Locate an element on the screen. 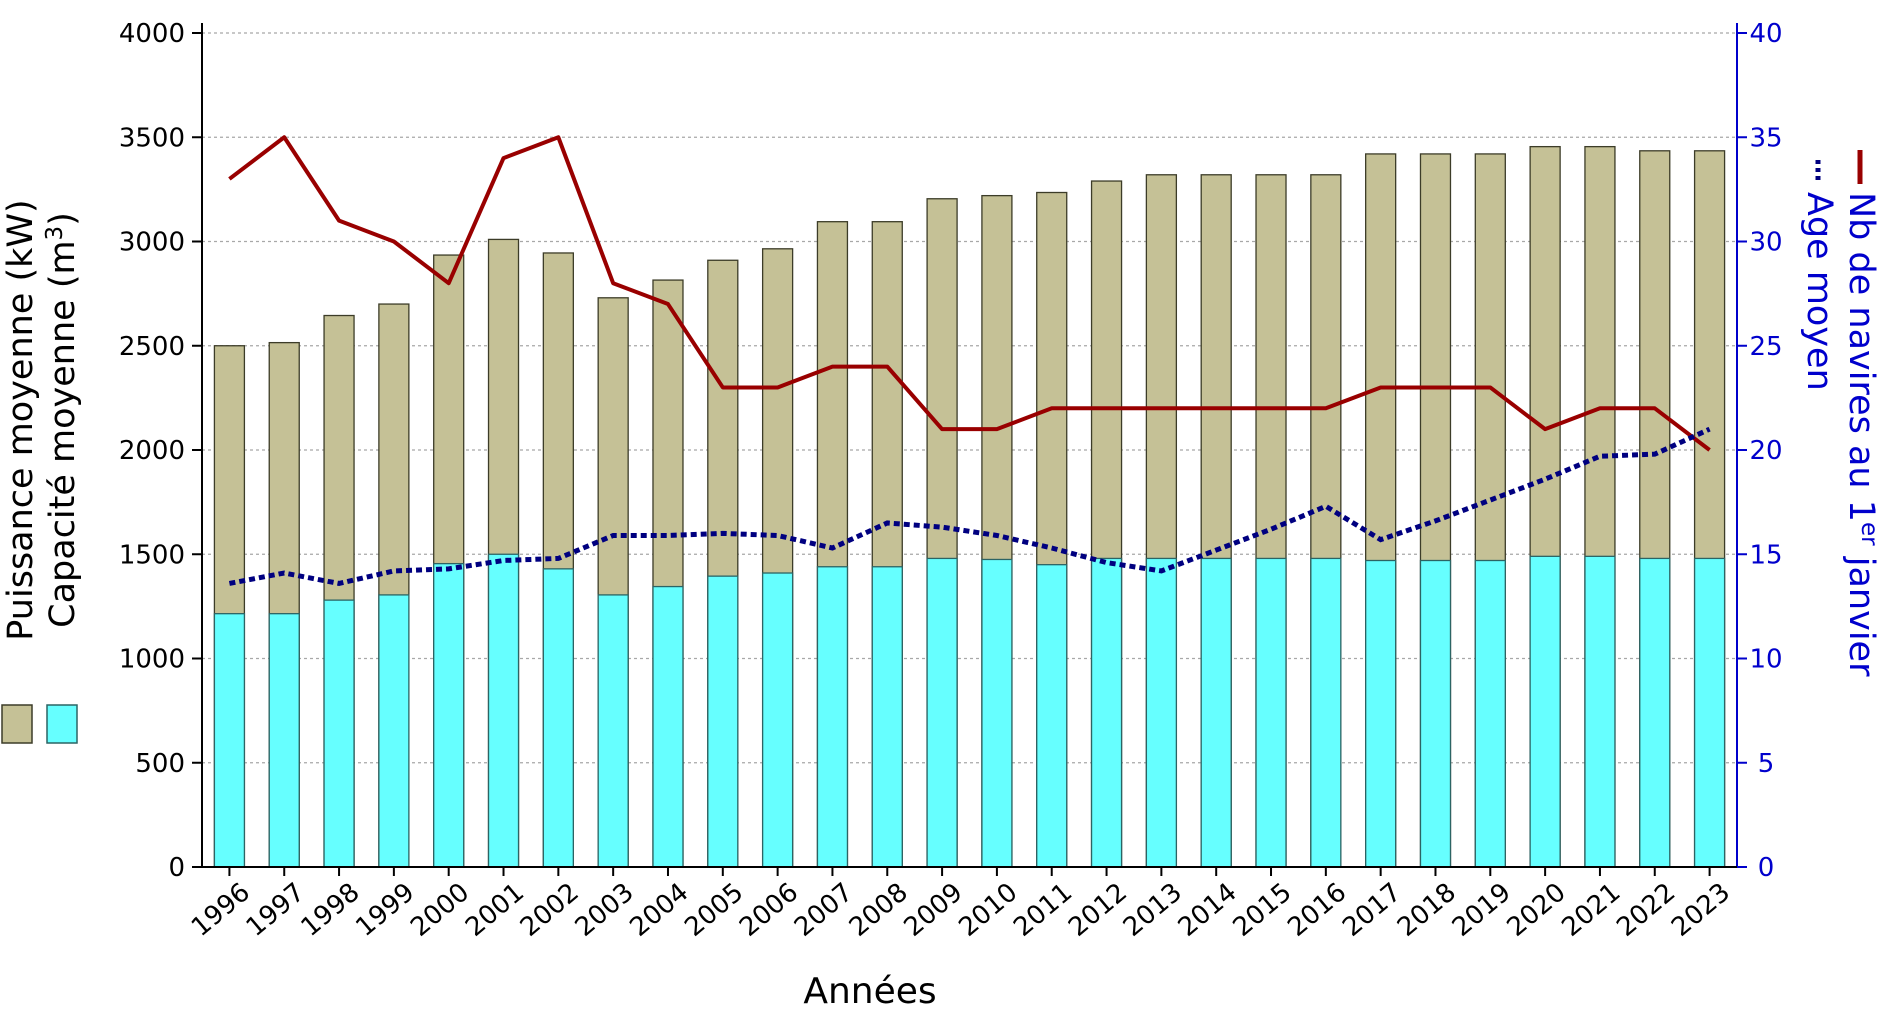 This screenshot has height=1017, width=1894. right-tick-label: 10 is located at coordinates (1765, 660).